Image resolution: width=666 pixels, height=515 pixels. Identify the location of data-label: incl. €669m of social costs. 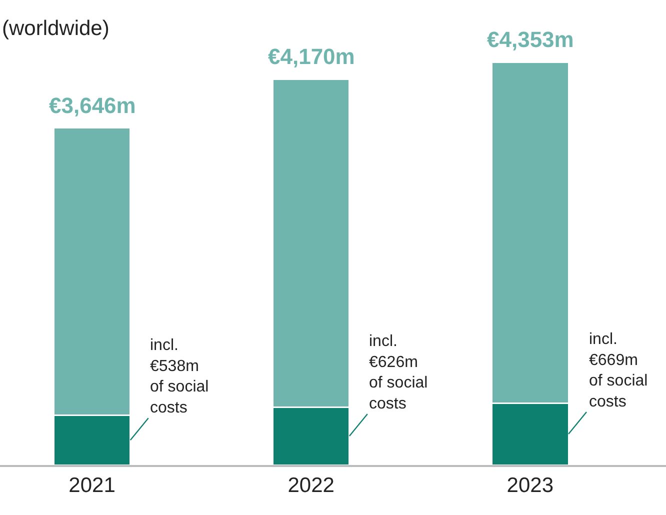
(618, 370).